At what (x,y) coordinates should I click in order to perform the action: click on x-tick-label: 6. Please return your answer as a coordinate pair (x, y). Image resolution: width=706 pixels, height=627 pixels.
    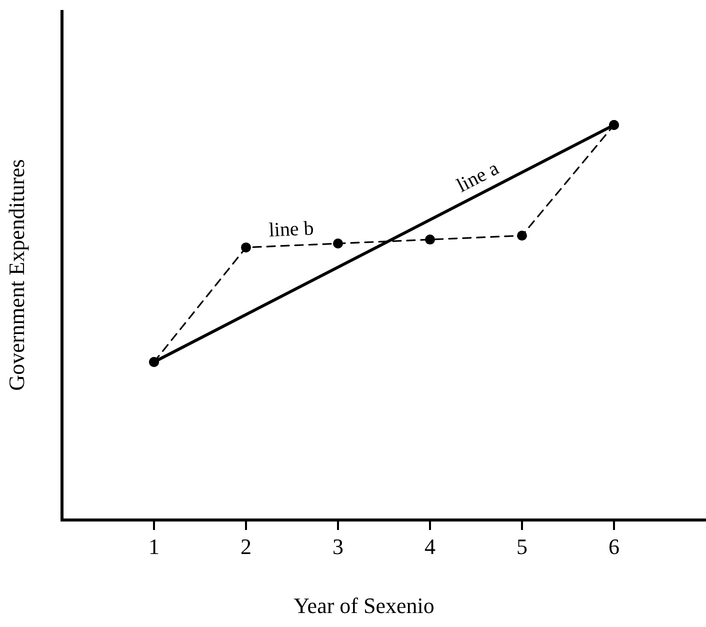
    Looking at the image, I should click on (614, 546).